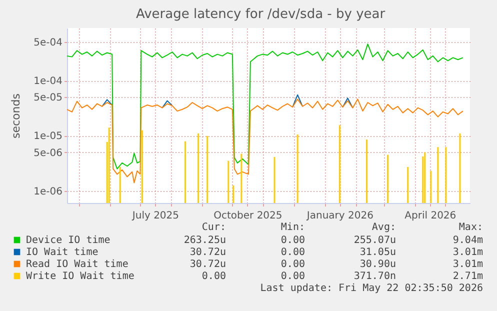 The image size is (497, 311). What do you see at coordinates (248, 216) in the screenshot?
I see `x-tick-label: October 2025` at bounding box center [248, 216].